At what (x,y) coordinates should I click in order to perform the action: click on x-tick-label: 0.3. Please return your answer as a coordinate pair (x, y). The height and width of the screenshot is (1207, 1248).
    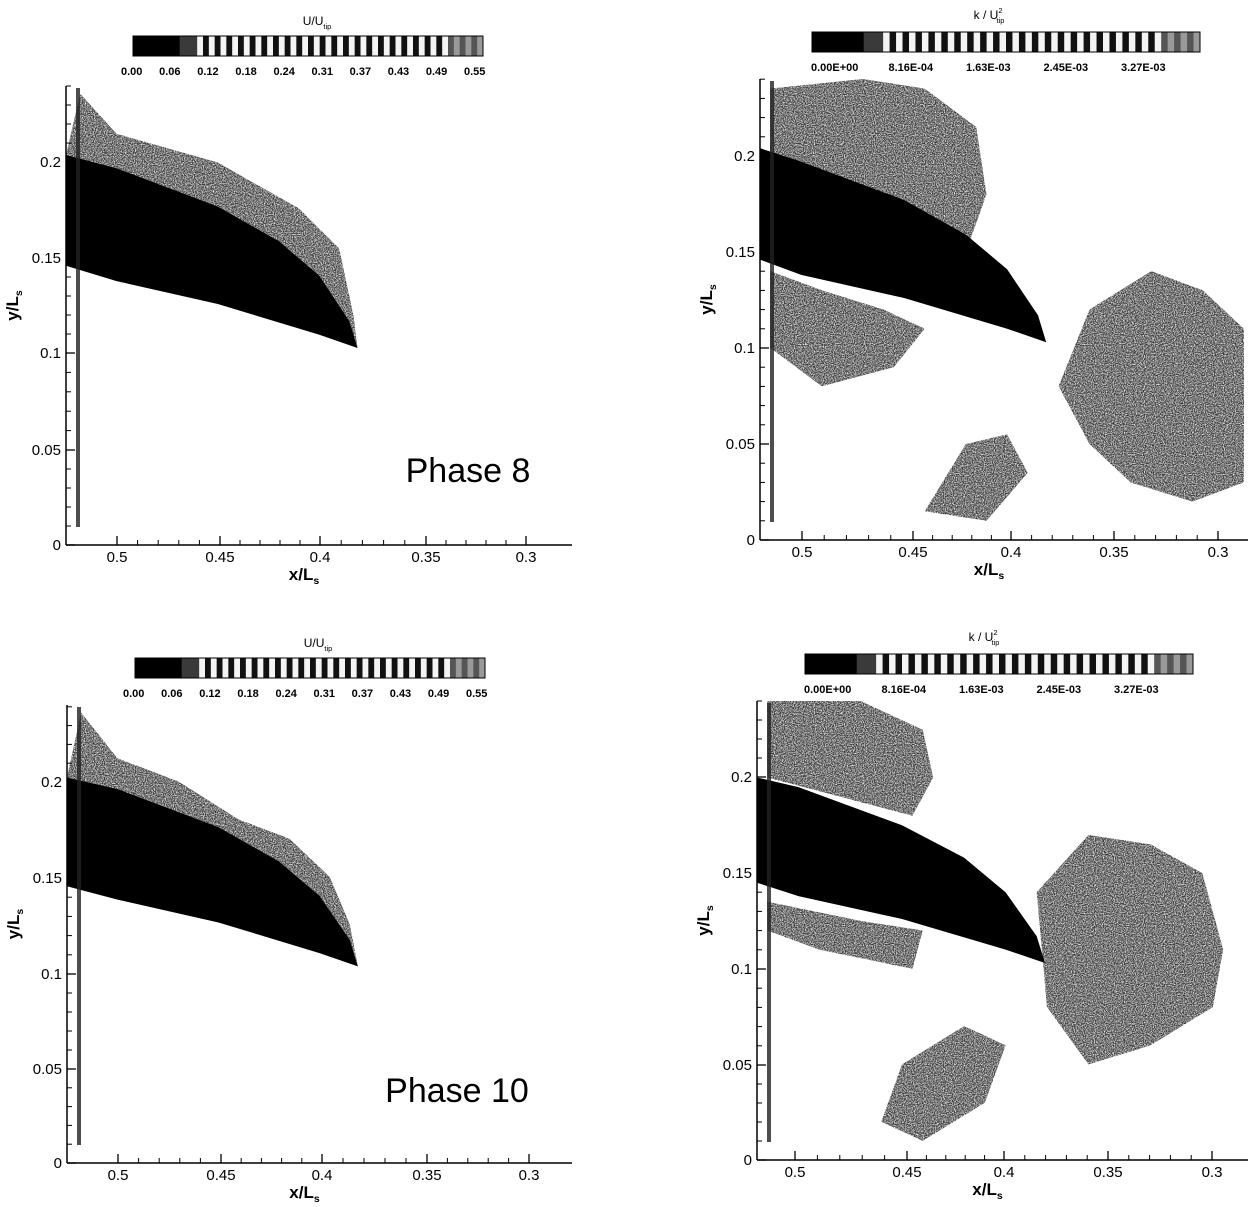
    Looking at the image, I should click on (529, 1175).